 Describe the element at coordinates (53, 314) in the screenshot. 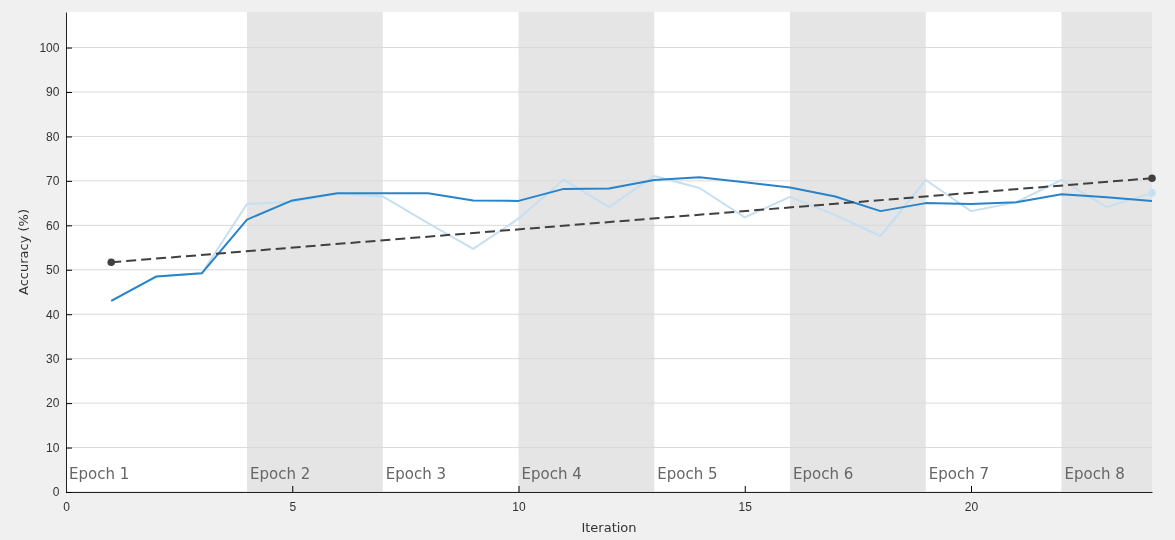

I see `y-tick-label: 40` at that location.